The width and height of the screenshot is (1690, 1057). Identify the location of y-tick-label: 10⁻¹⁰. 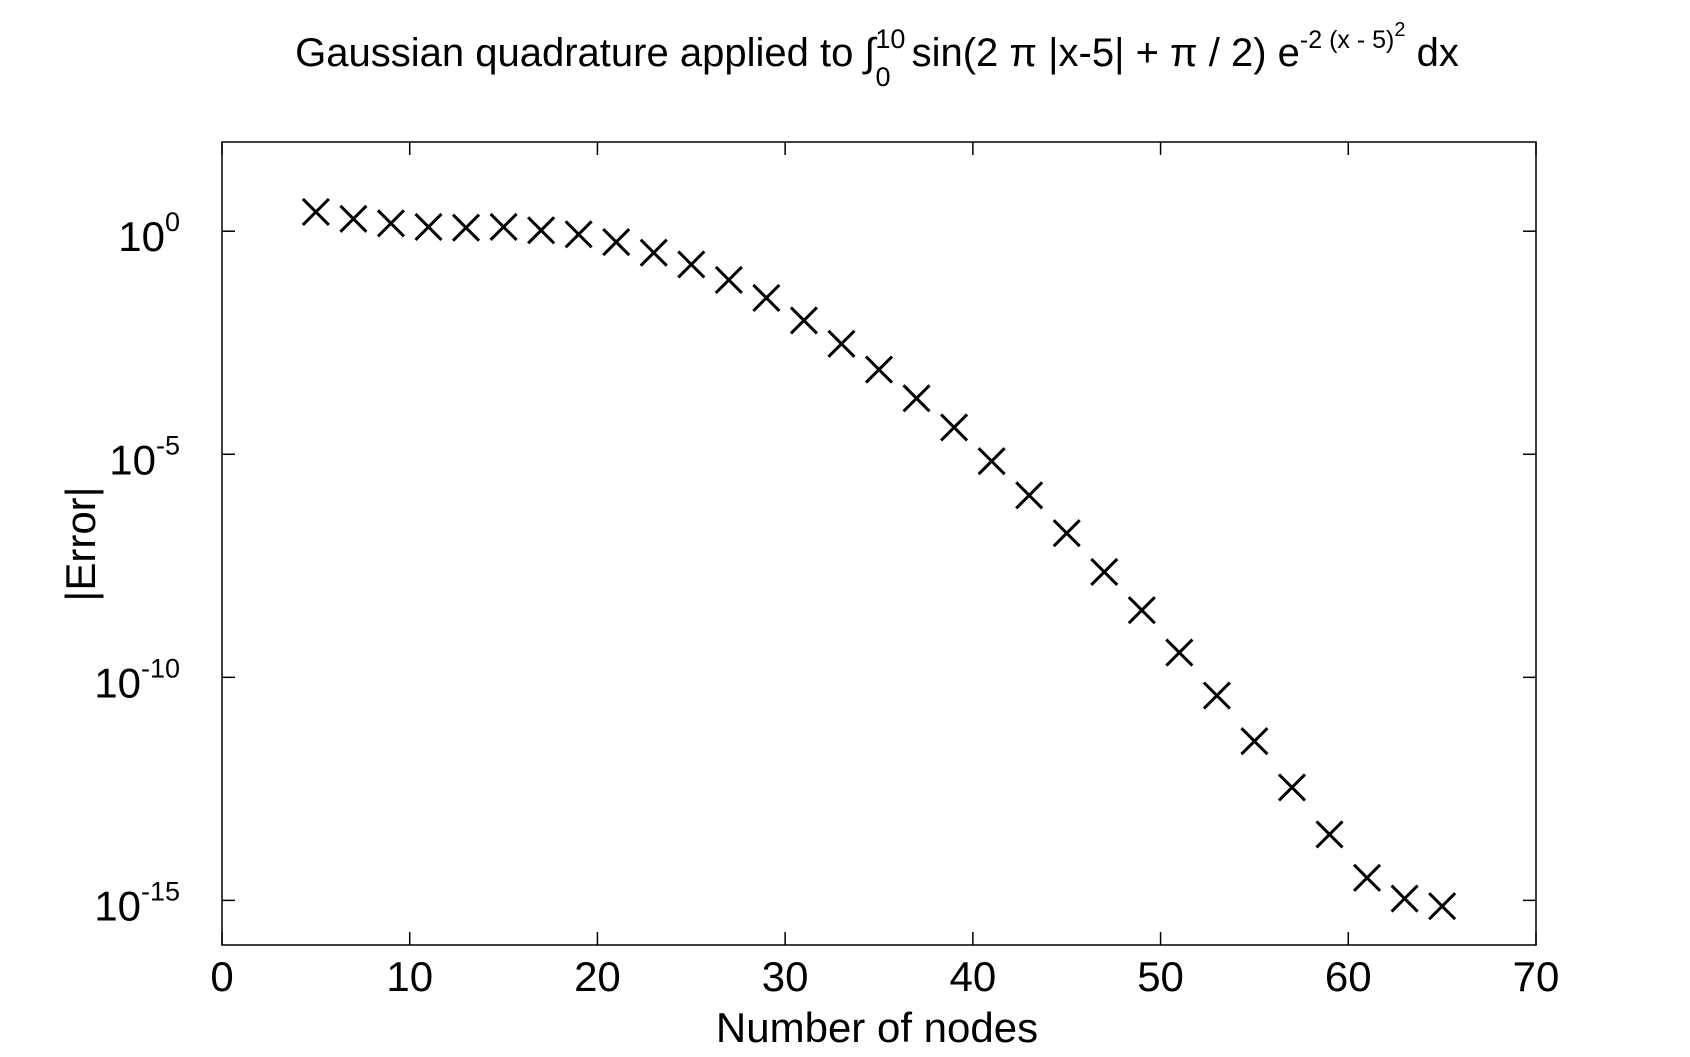
(137, 679).